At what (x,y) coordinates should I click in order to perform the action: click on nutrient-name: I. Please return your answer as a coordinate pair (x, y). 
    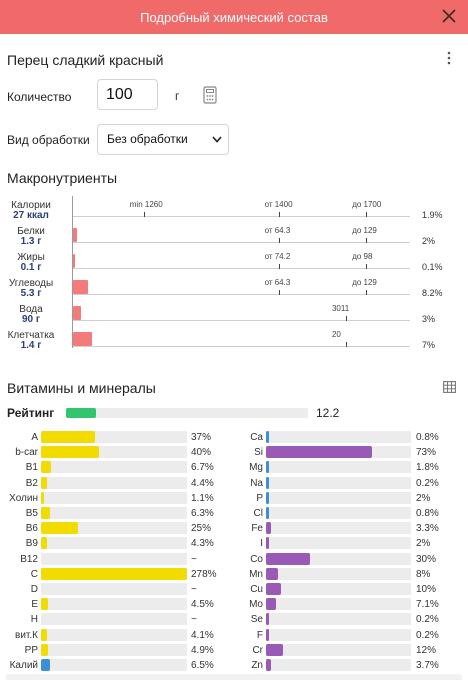
    Looking at the image, I should click on (261, 544).